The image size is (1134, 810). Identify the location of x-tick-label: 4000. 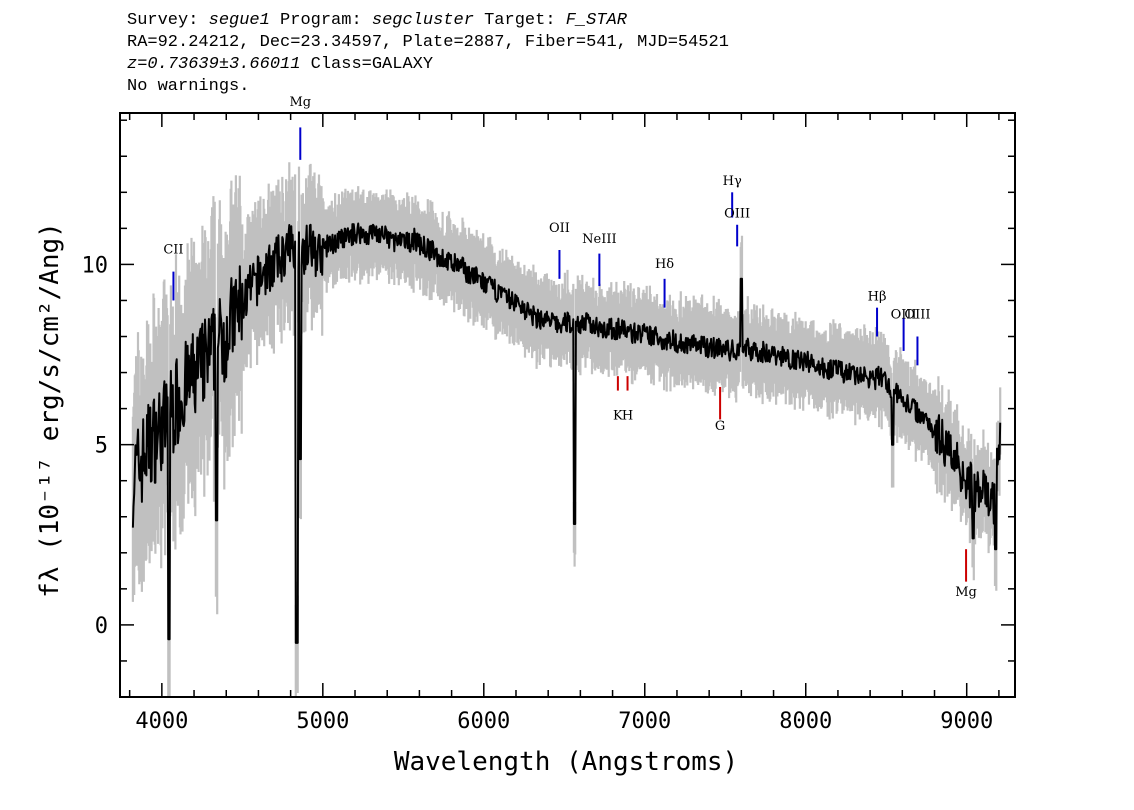
(161, 721).